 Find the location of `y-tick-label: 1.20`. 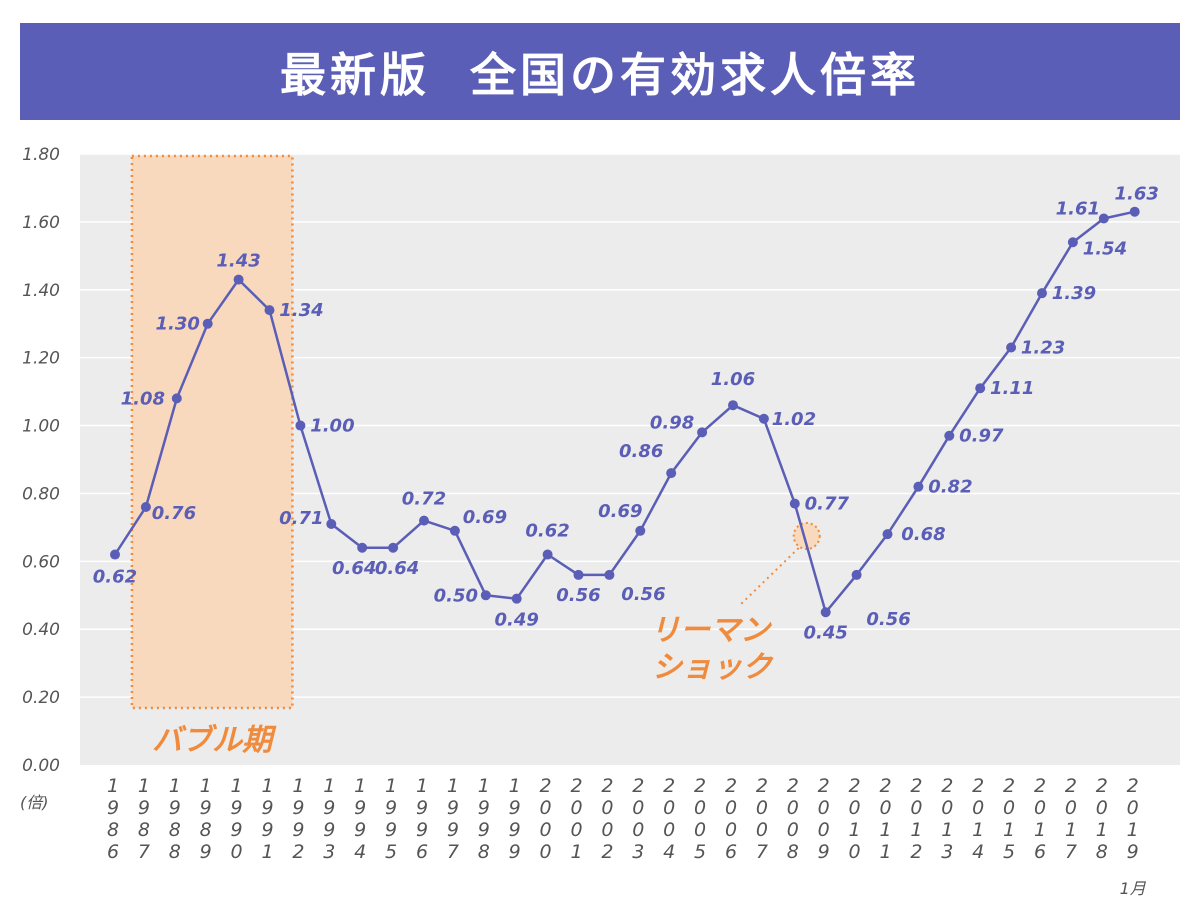

y-tick-label: 1.20 is located at coordinates (41, 359).